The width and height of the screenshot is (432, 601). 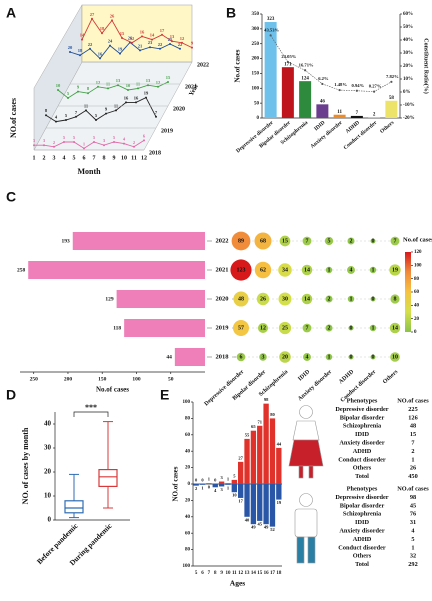 I want to click on bar-label: 0, so click(x=202, y=480).